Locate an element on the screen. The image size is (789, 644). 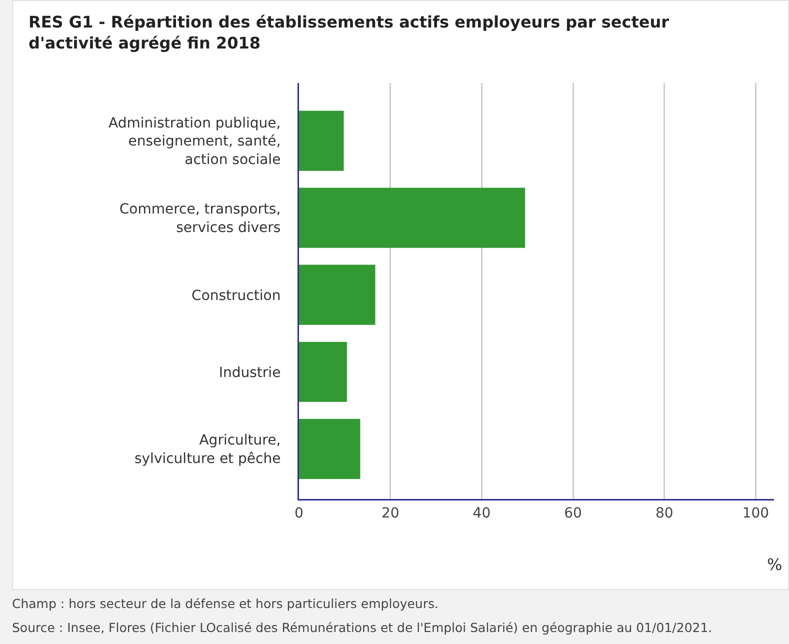
text: Champ : hors secteur de la défense et hors particuliers employeurs. is located at coordinates (226, 604).